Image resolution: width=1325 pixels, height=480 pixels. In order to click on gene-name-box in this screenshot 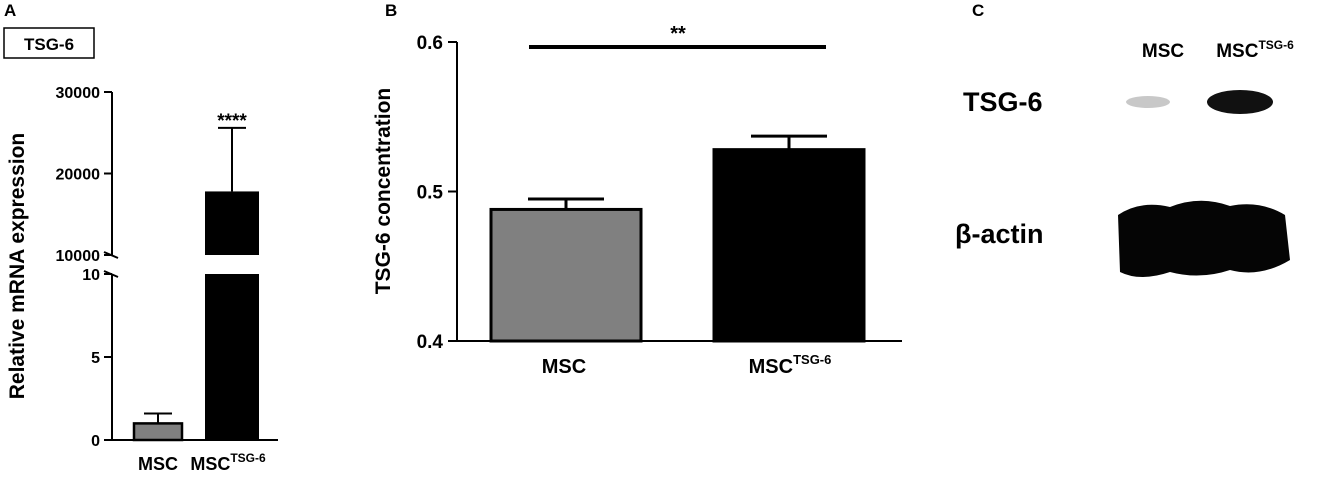, I will do `click(49, 43)`.